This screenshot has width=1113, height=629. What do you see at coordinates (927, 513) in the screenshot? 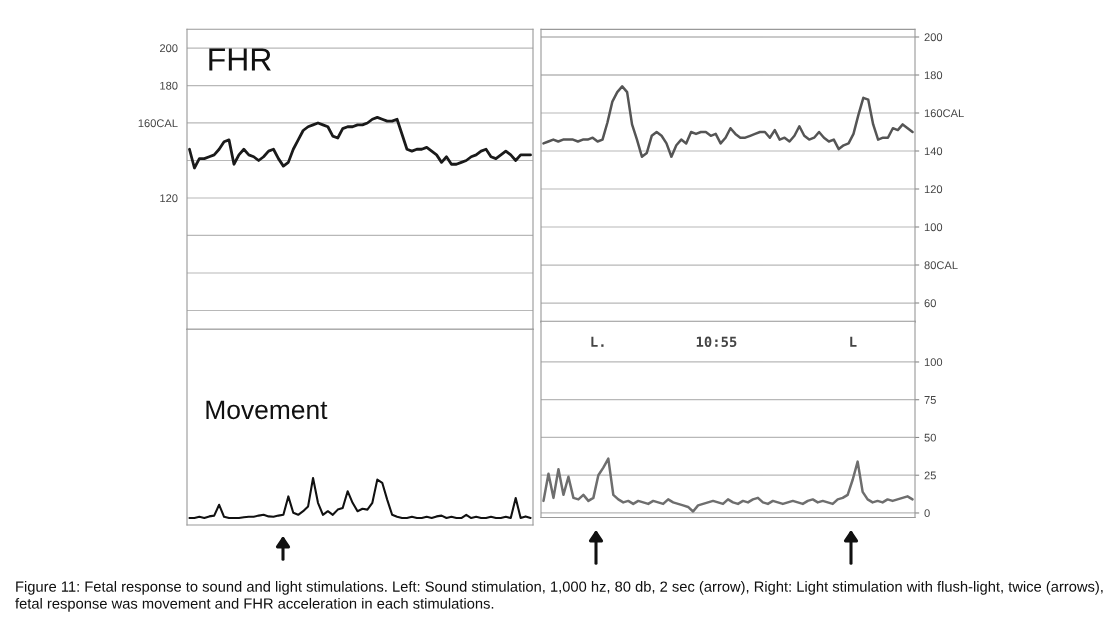
I see `y-tick-label: 0` at bounding box center [927, 513].